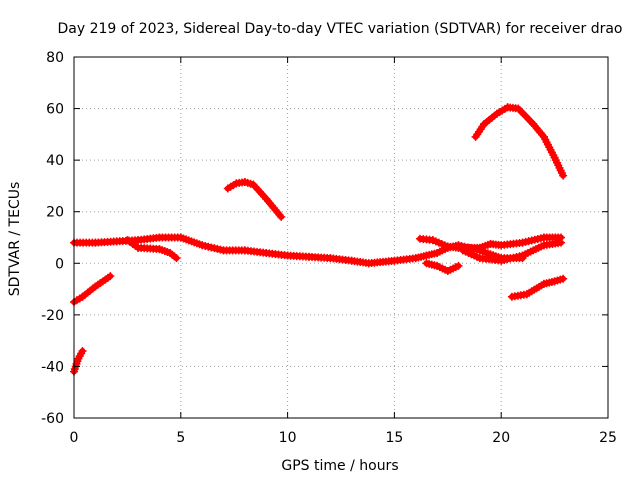 This screenshot has height=480, width=640. What do you see at coordinates (55, 58) in the screenshot?
I see `y-tick-label: 80` at bounding box center [55, 58].